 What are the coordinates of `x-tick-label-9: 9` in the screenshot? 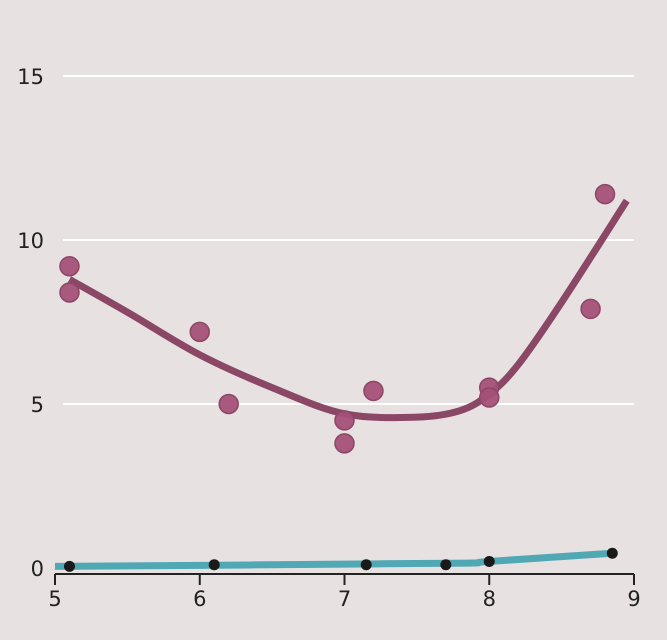 It's located at (633, 599).